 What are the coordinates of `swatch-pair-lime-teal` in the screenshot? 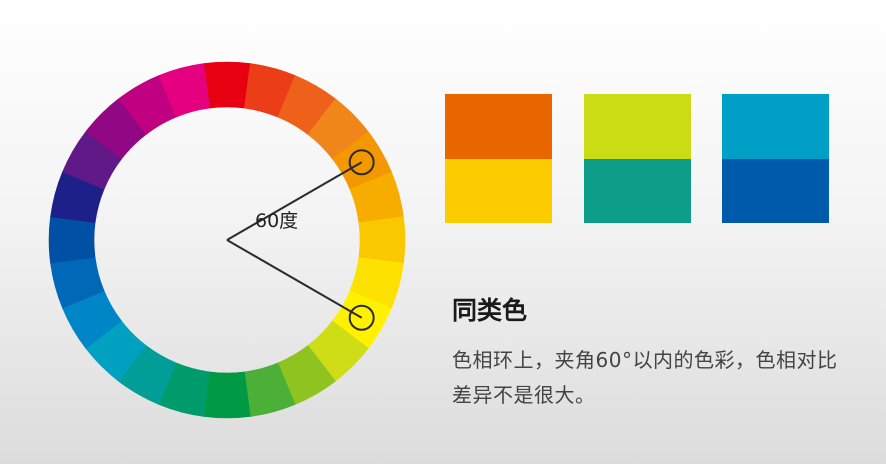 It's located at (637, 158).